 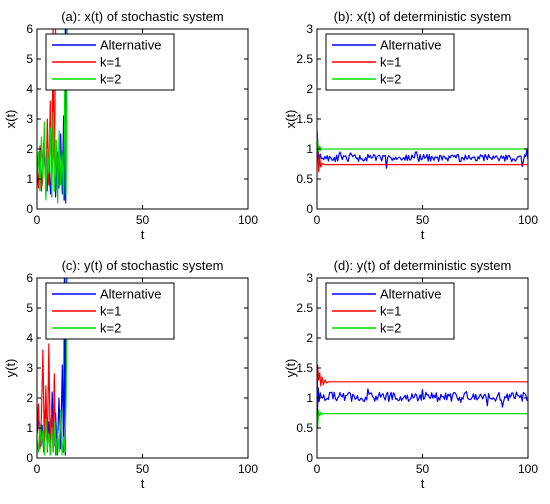 I want to click on chart-title: (c): y(t) of stochastic system, so click(x=143, y=265).